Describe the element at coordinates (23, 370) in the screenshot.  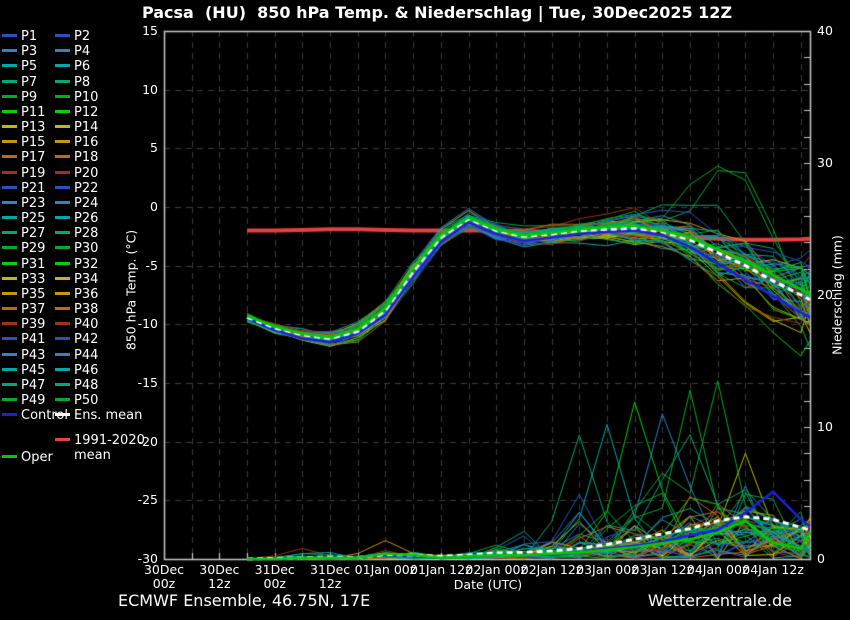
I see `legend-item-member: P45` at that location.